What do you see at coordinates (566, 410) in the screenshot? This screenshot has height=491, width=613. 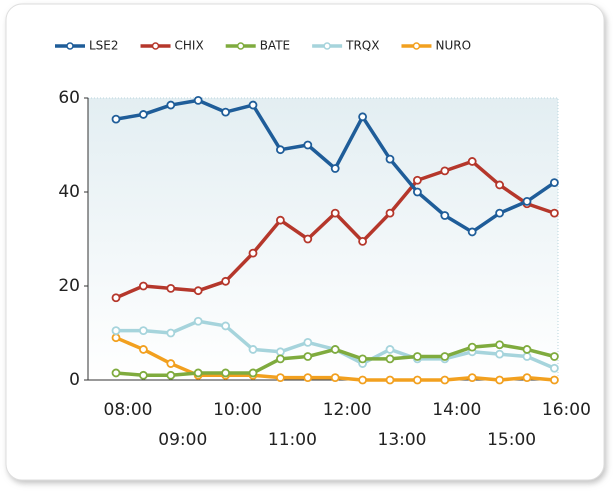 I see `x-tick-label: 16:00` at bounding box center [566, 410].